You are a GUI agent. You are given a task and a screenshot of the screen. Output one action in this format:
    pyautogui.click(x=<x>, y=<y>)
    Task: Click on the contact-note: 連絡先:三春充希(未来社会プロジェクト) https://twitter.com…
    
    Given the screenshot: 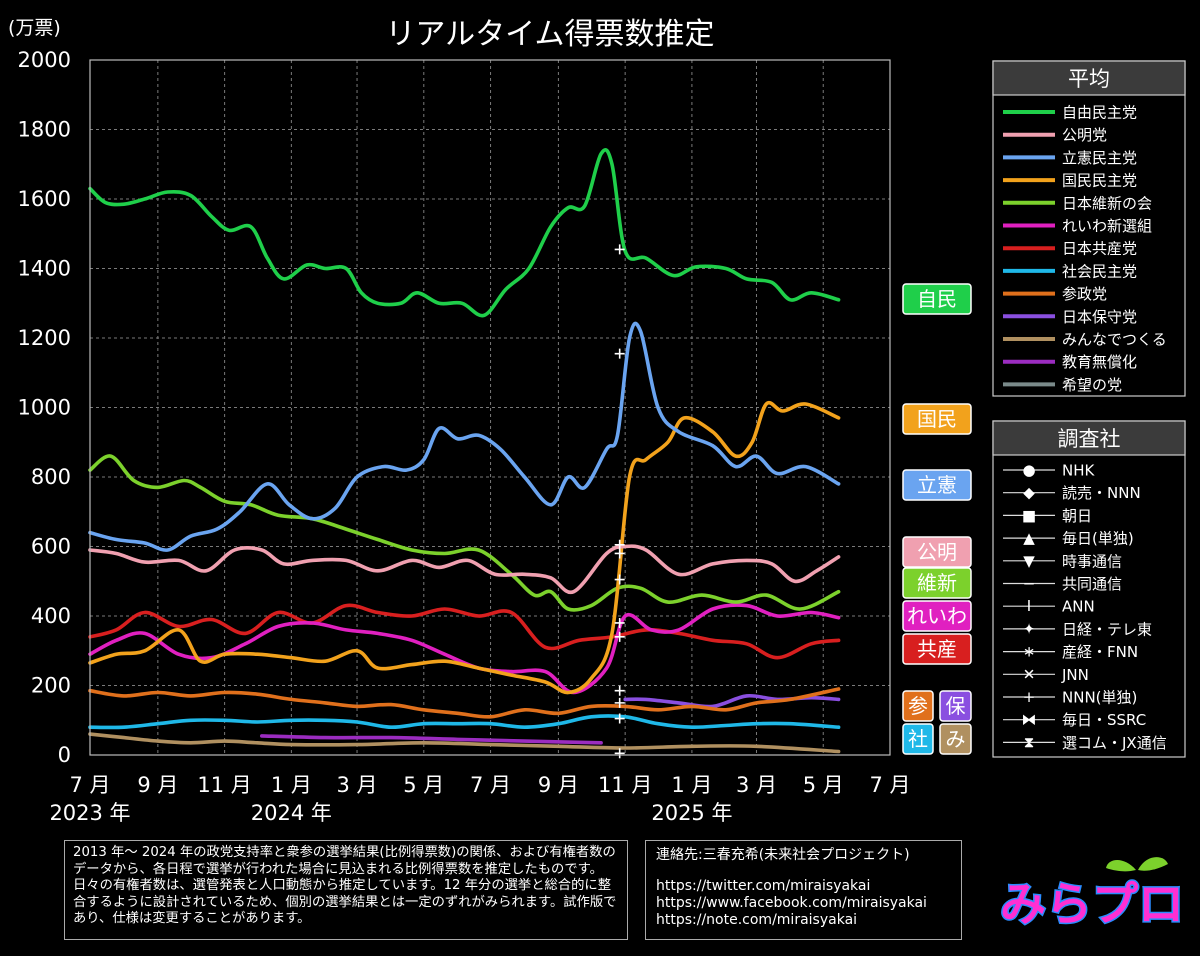 What is the action you would take?
    pyautogui.click(x=803, y=890)
    